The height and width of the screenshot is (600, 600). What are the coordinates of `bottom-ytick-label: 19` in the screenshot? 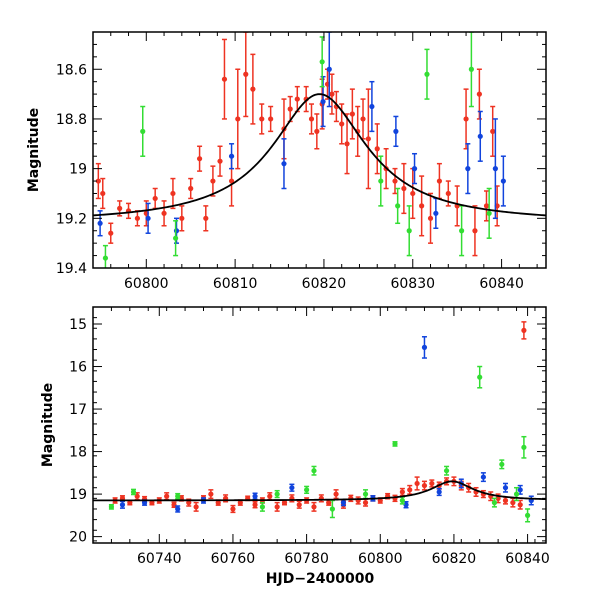 It's located at (78, 495).